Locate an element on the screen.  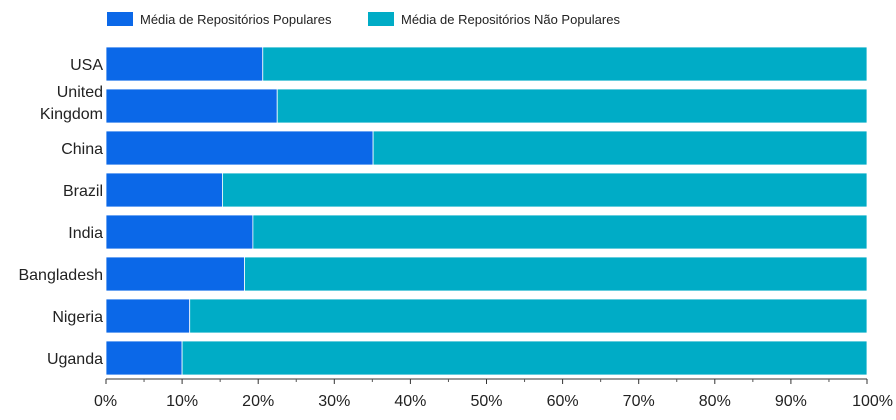
category-label: India is located at coordinates (85, 233).